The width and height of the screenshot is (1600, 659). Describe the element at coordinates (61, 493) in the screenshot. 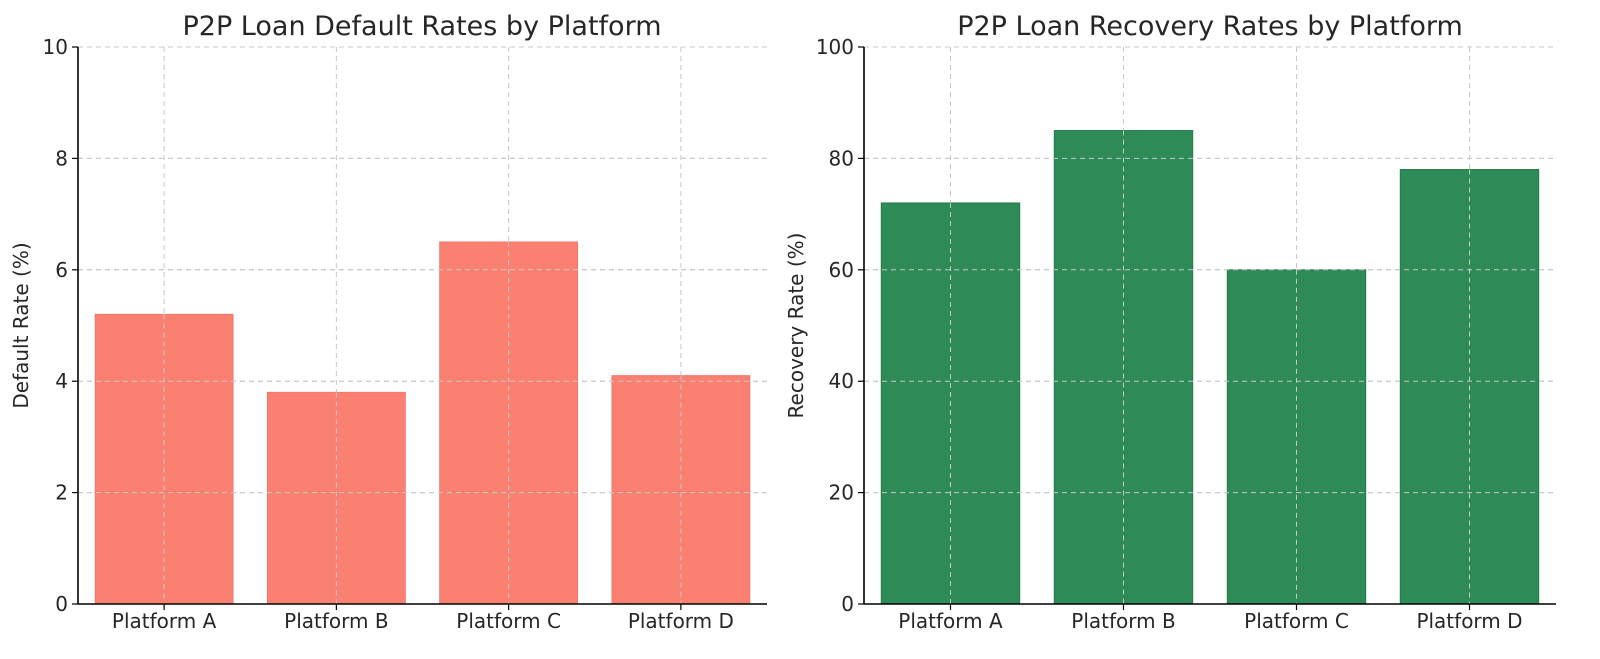

I see `y-tick-label: 2` at that location.